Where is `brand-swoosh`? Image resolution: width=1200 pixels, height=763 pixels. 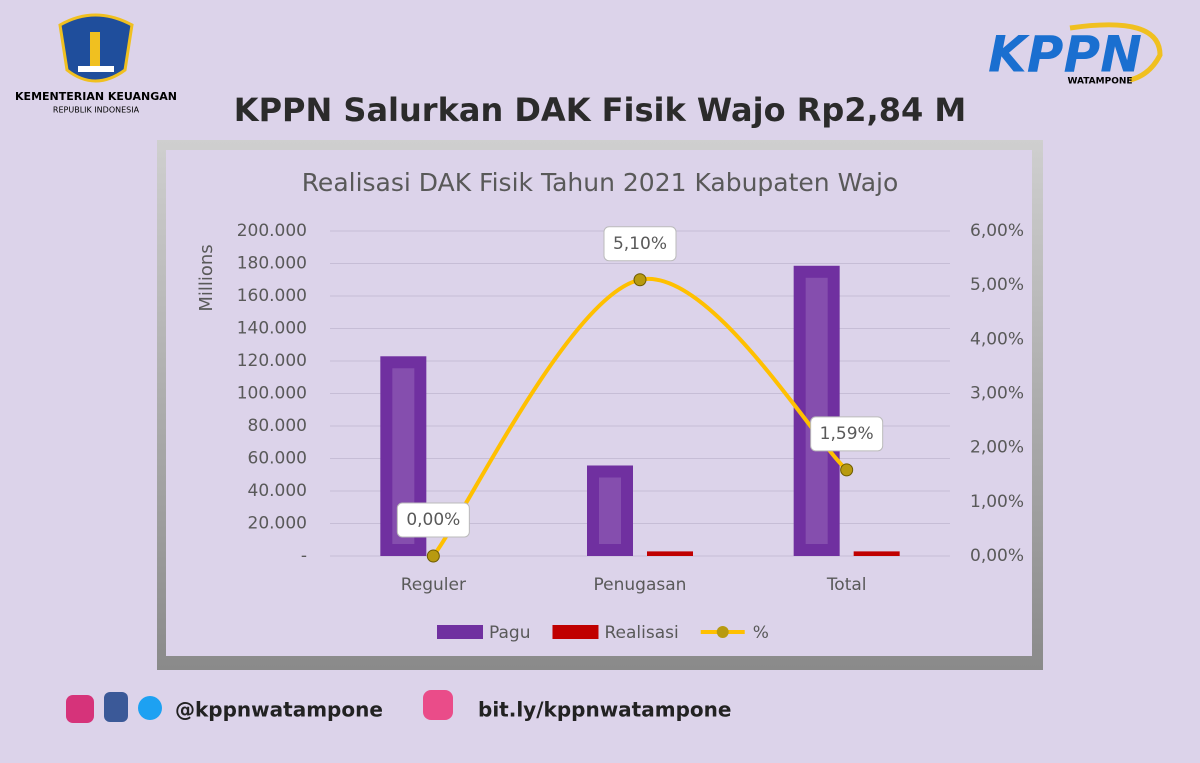 brand-swoosh is located at coordinates (1116, 52).